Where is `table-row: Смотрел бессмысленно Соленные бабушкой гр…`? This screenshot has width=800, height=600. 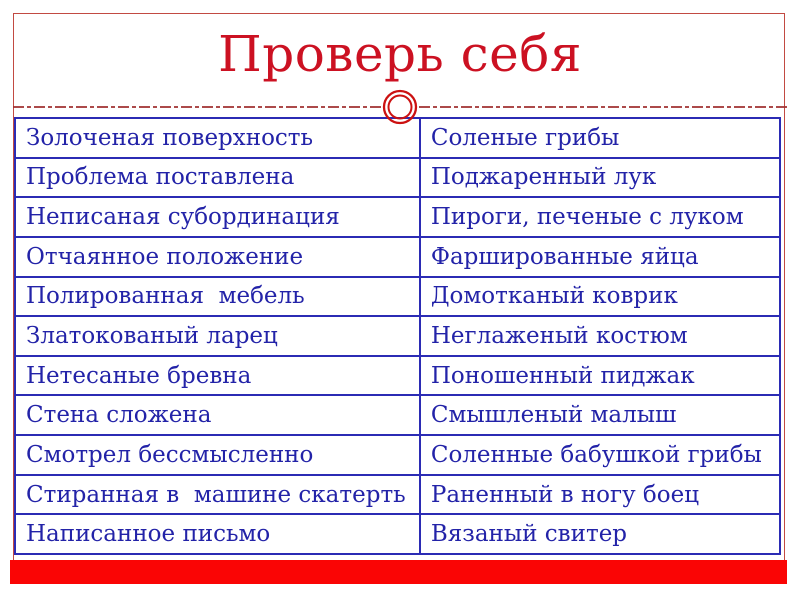
table-row: Смотрел бессмысленно Соленные бабушкой гр… is located at coordinates (397, 454).